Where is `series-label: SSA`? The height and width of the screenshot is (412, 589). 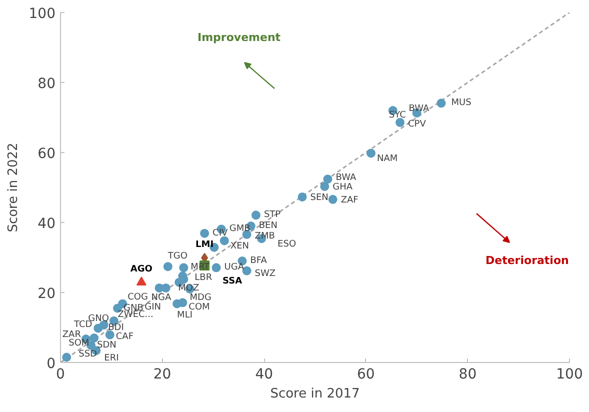
series-label: SSA is located at coordinates (232, 281).